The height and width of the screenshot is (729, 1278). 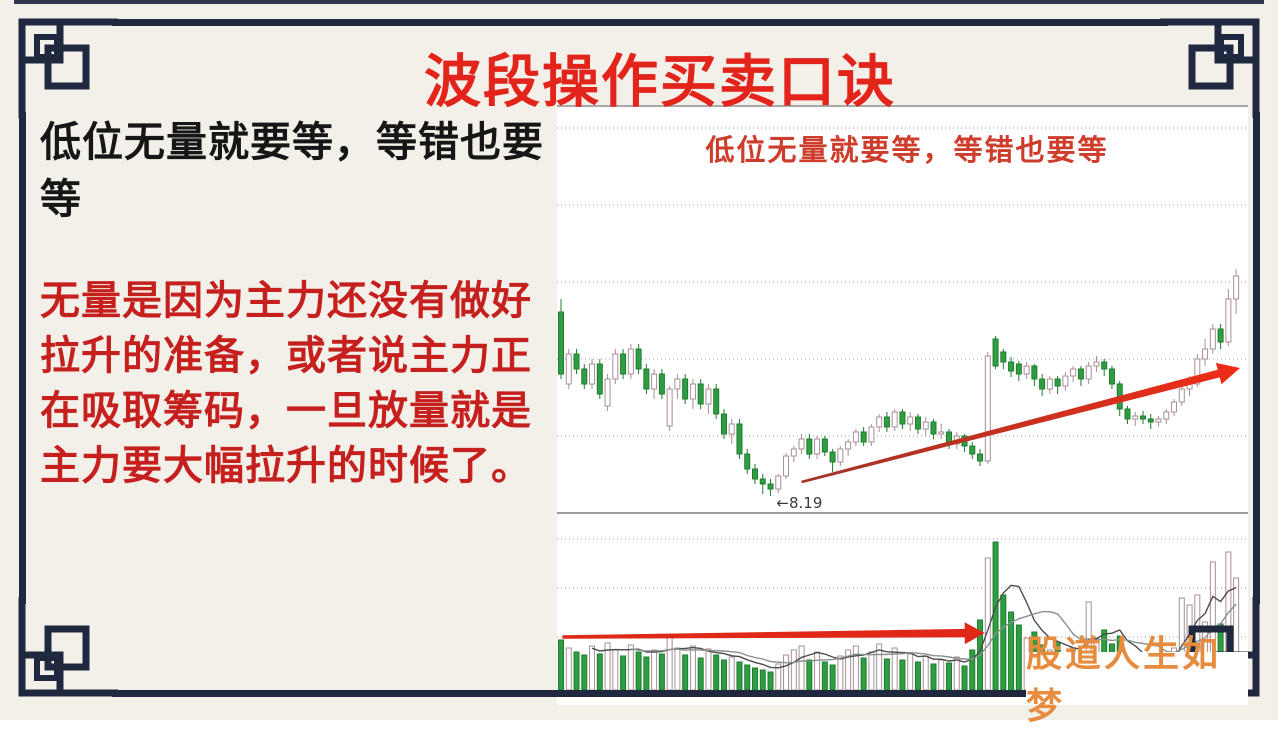 What do you see at coordinates (292, 170) in the screenshot?
I see `lead-text: 低位无量就要等，等错也要等` at bounding box center [292, 170].